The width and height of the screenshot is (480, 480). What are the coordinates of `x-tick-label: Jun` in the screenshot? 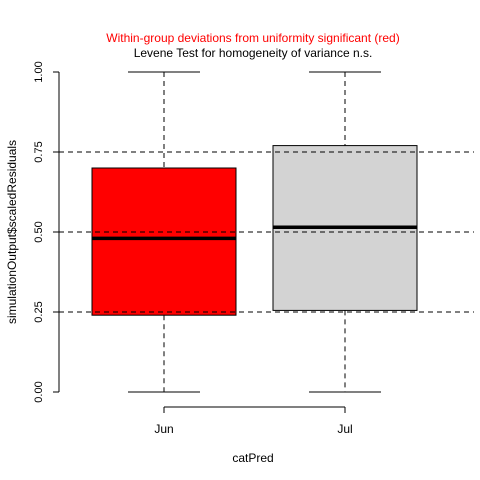 It's located at (163, 429).